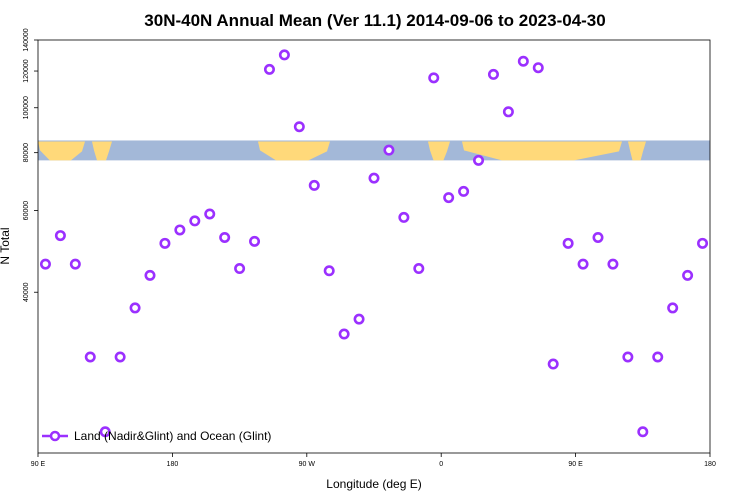 This screenshot has height=500, width=750. I want to click on legend-label: Land (Nadir&Glint) and Ocean (Glint), so click(172, 436).